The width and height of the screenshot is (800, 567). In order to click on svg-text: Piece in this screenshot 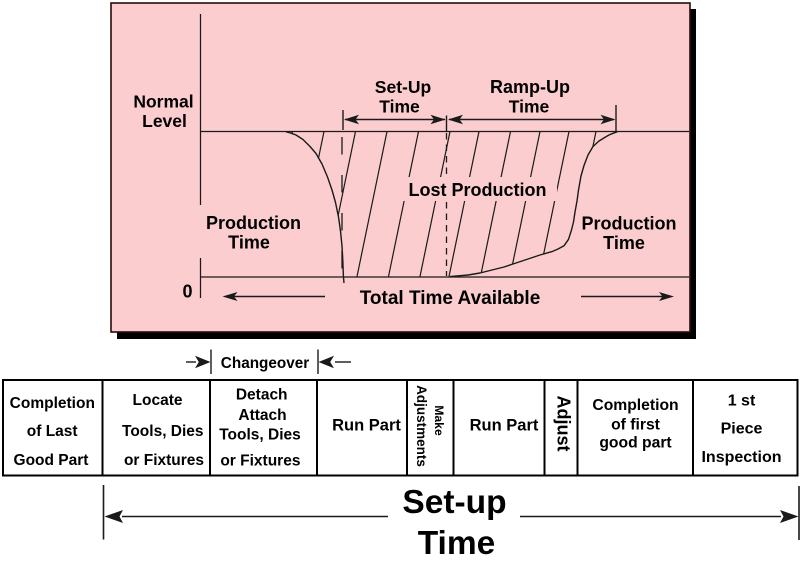, I will do `click(742, 429)`.